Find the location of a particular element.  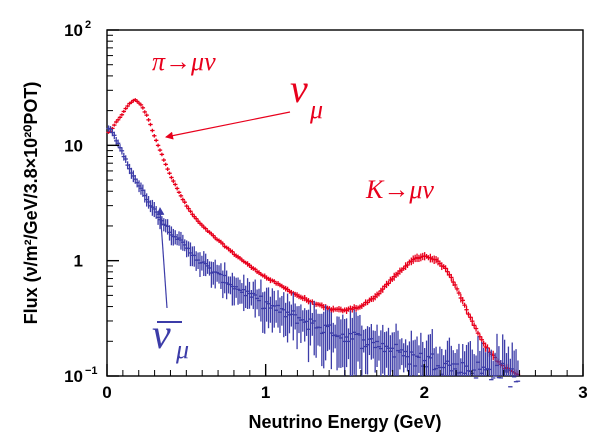

pi-decay-label: π→μν is located at coordinates (184, 61).